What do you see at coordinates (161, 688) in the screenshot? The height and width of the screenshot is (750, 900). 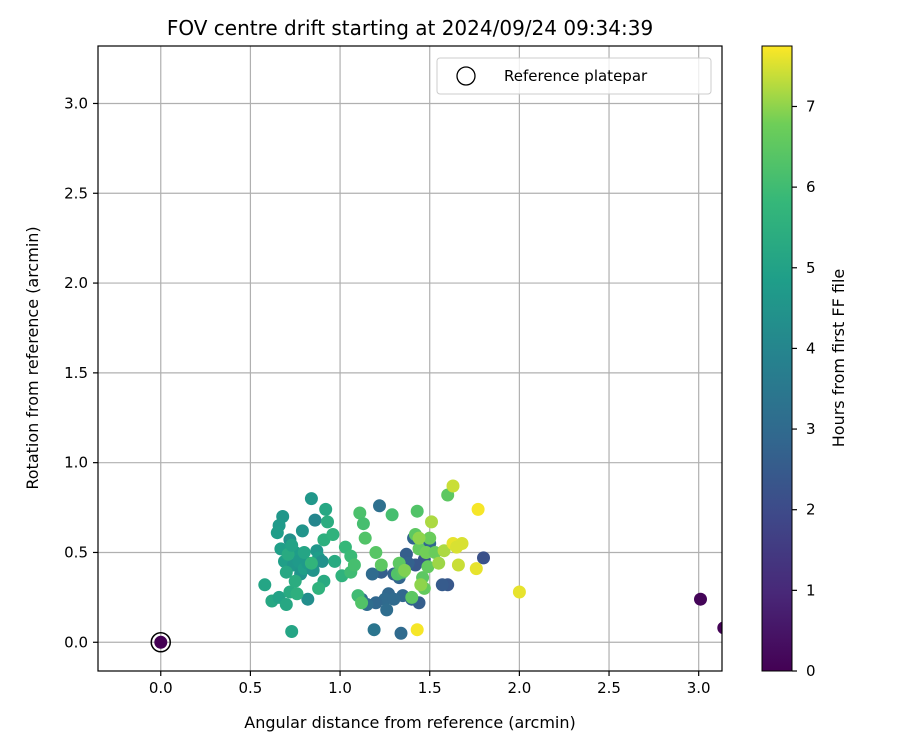 I see `x-tick-label: 0.0` at bounding box center [161, 688].